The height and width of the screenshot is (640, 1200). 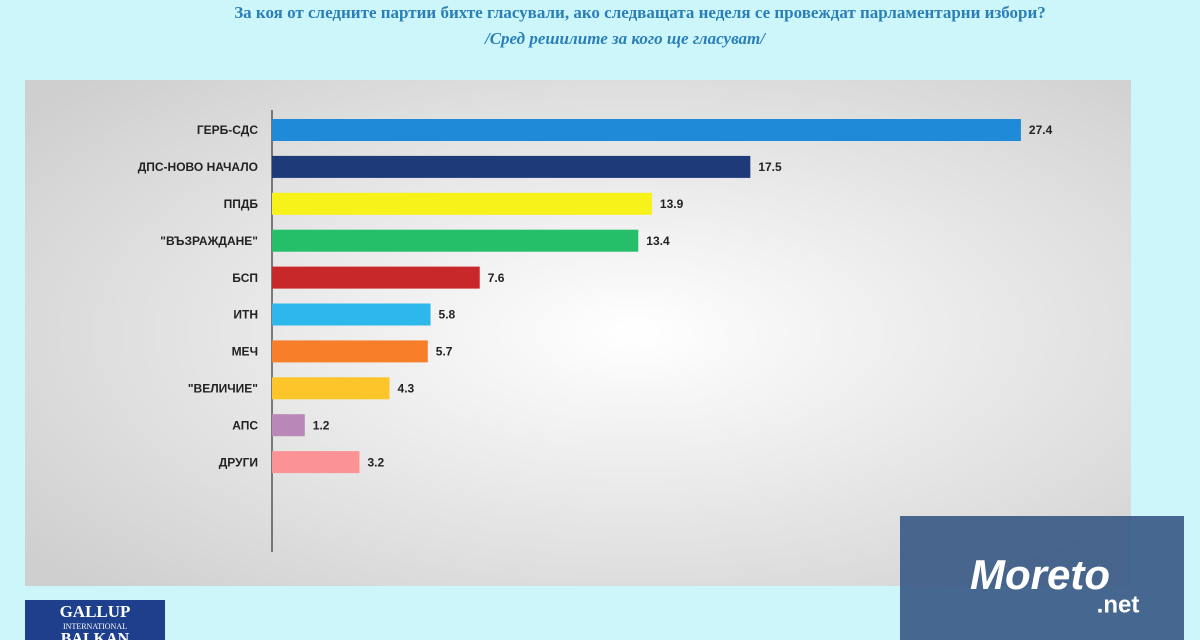 I want to click on value-label: 7.6, so click(x=496, y=278).